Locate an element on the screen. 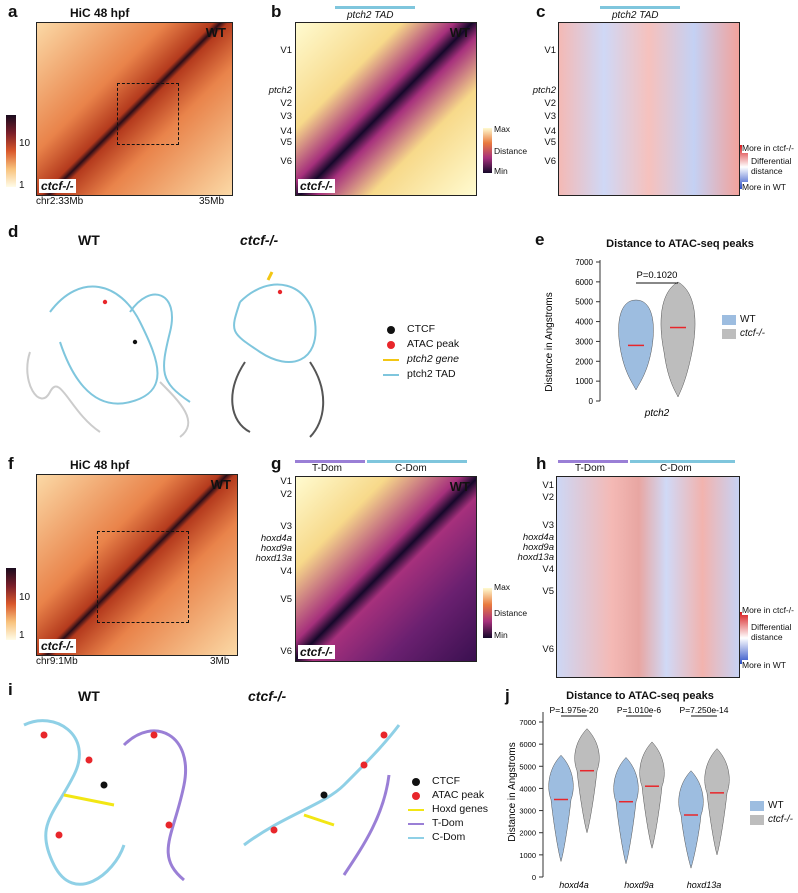 This screenshot has width=798, height=893. hic-heatmap-f: WT ctcf-/- is located at coordinates (137, 565).